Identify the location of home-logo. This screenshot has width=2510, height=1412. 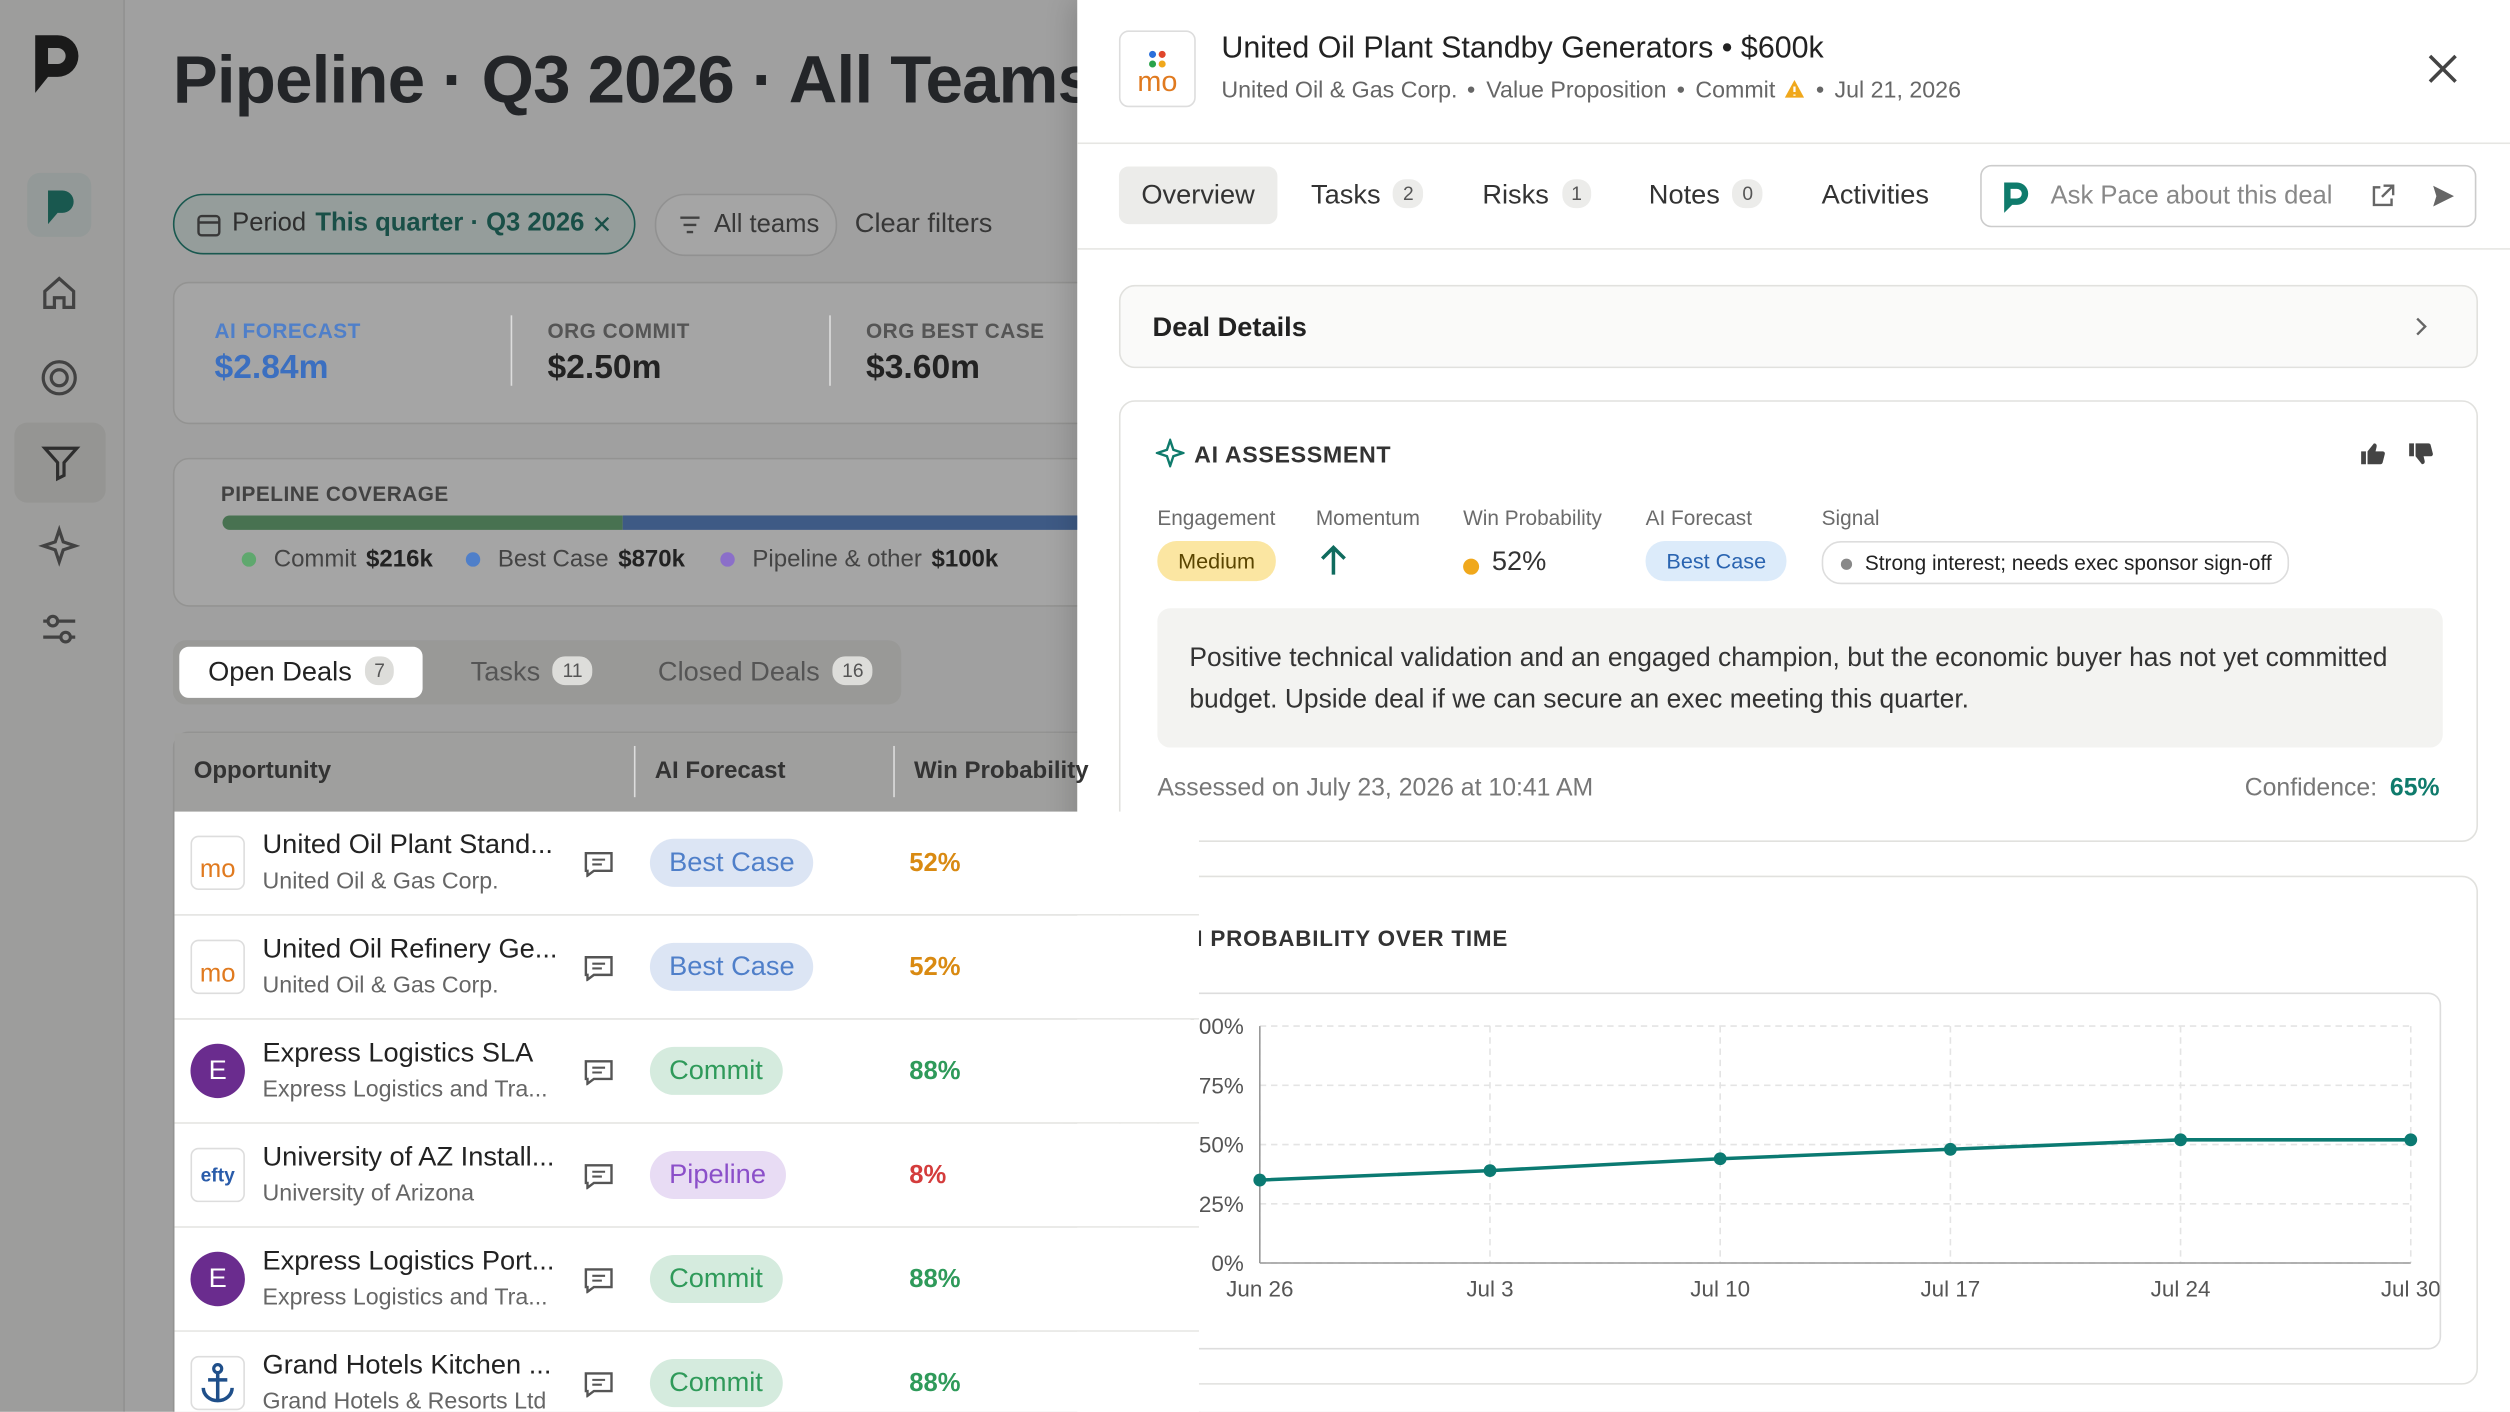
(59, 204).